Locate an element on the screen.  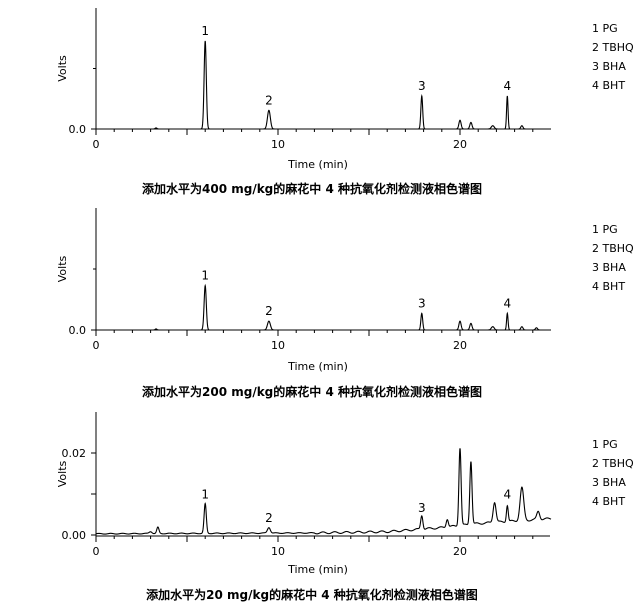
chart-title: 添加水平为200 mg/kg的麻花中 4 种抗氧化剂检测液相色谱图 is located at coordinates (312, 391).